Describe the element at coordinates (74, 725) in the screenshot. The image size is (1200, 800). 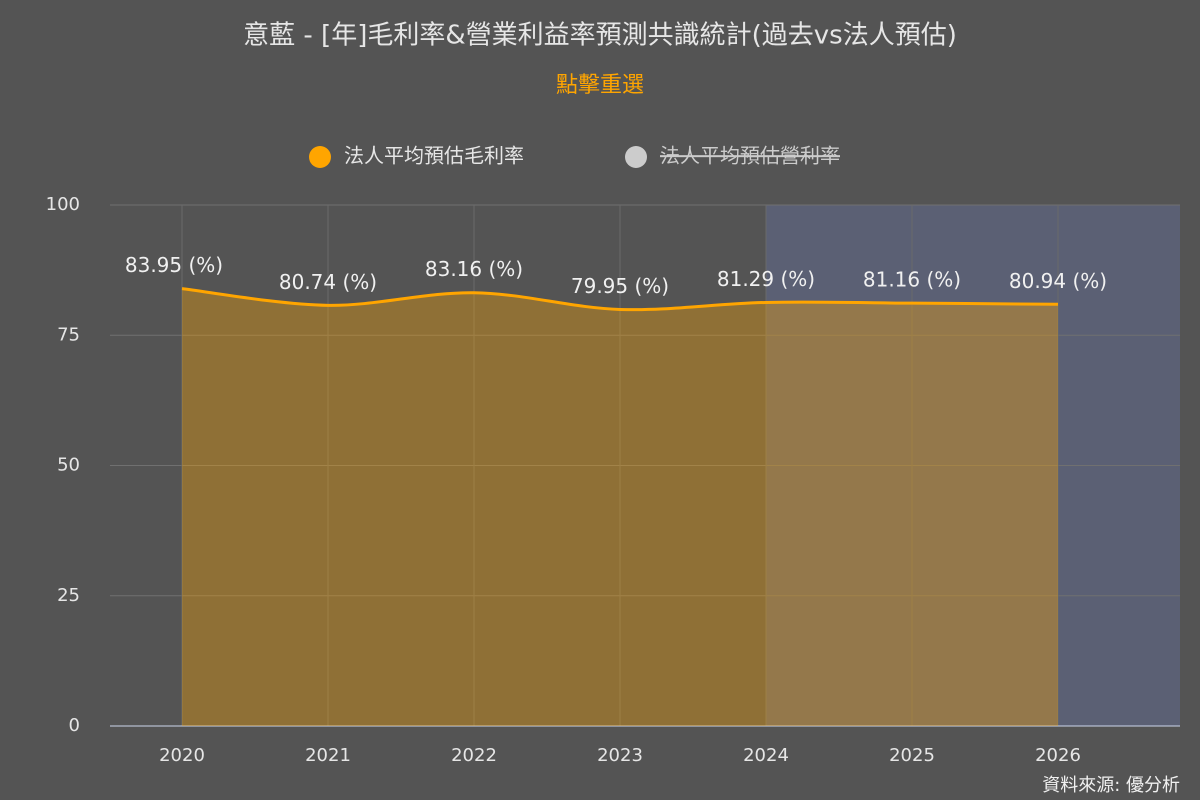
I see `y-tick-label: 0` at that location.